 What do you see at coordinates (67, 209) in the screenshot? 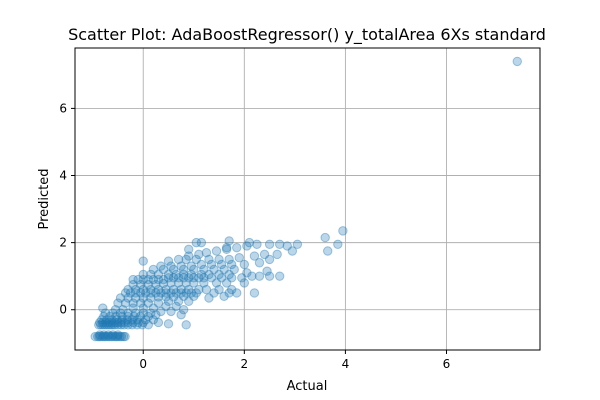
I see `y-axis-ticks: 0 2 4 6` at bounding box center [67, 209].